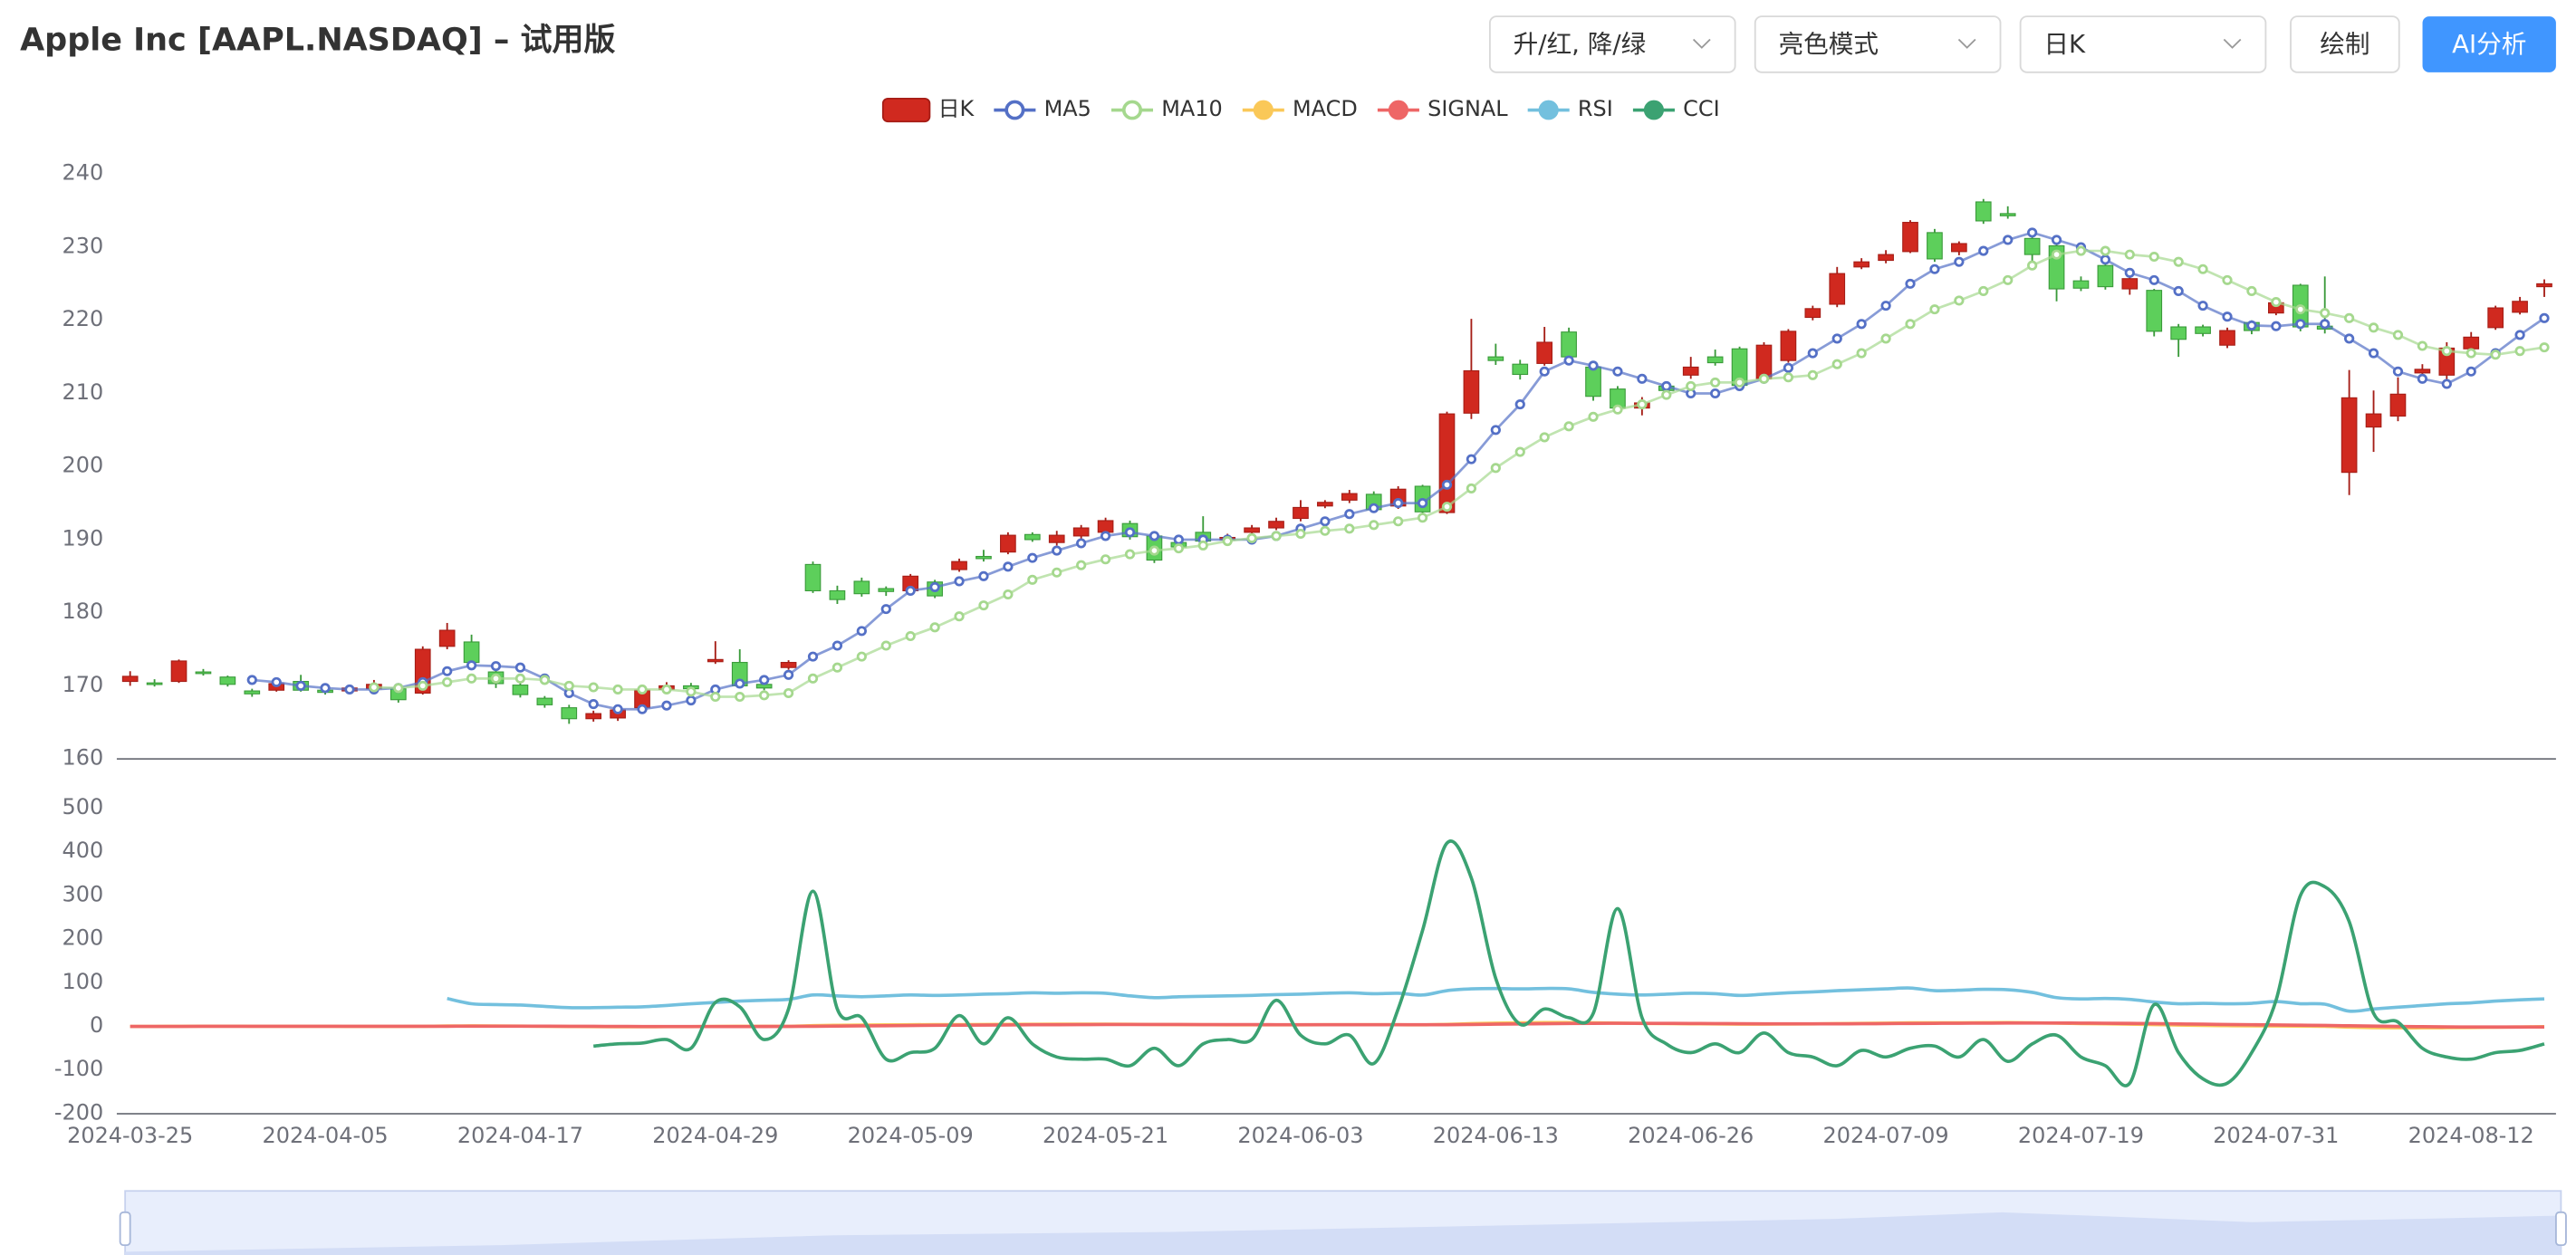  What do you see at coordinates (1569, 963) in the screenshot?
I see `series-line` at bounding box center [1569, 963].